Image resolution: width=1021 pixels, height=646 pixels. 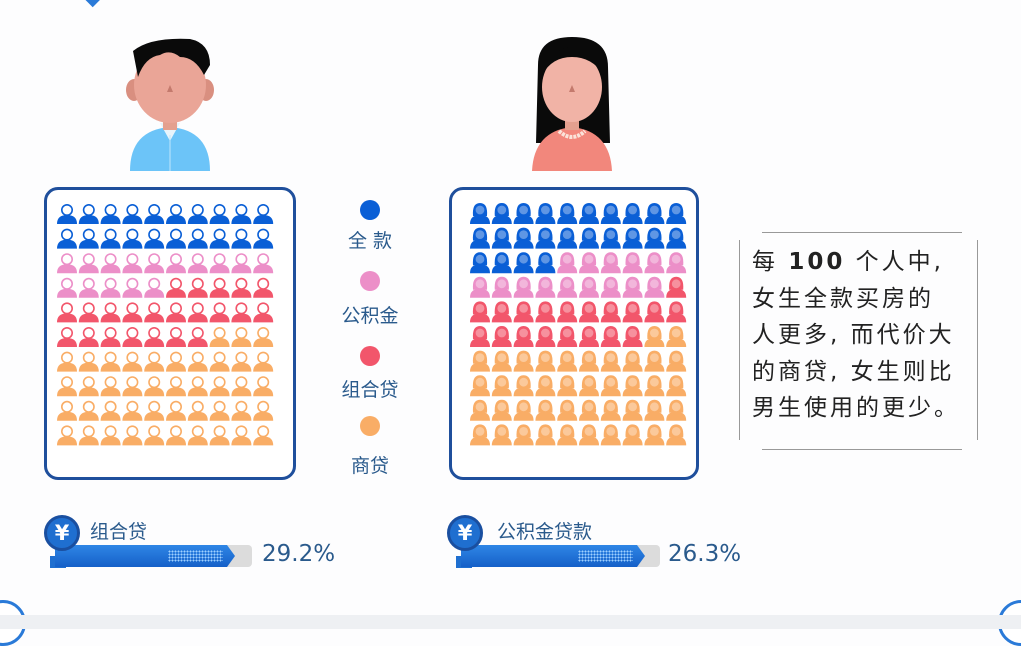 What do you see at coordinates (370, 210) in the screenshot?
I see `legend-dot-full-payment` at bounding box center [370, 210].